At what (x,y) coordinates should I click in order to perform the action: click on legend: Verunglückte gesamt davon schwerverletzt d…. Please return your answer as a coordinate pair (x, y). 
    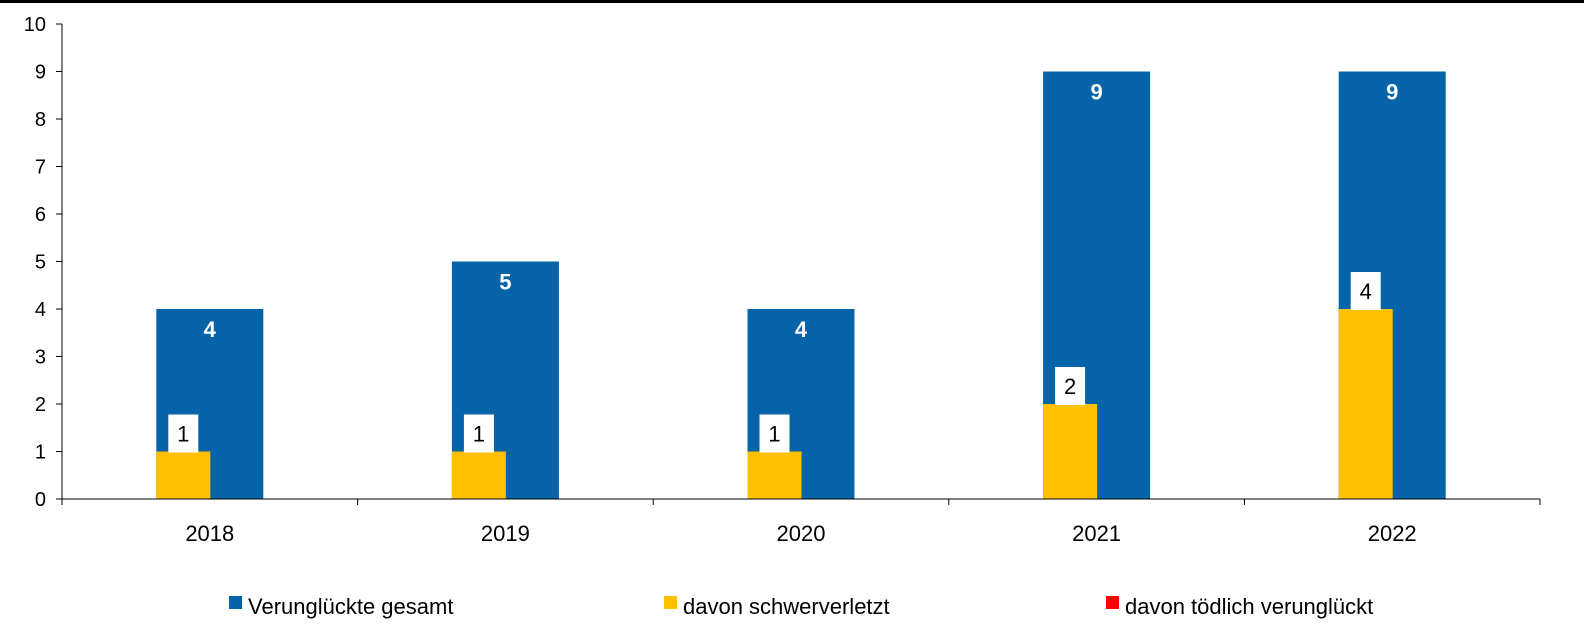
    Looking at the image, I should click on (801, 606).